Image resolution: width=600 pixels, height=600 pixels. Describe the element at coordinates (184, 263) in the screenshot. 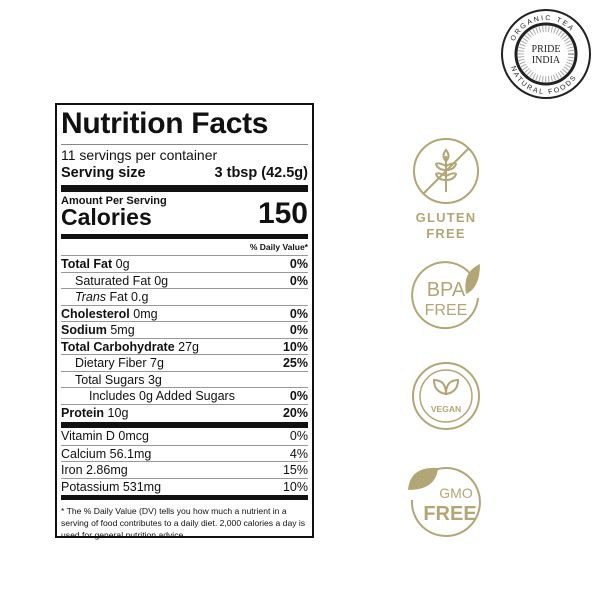

I see `nutrient-row: Total Fat 0g 0%` at that location.